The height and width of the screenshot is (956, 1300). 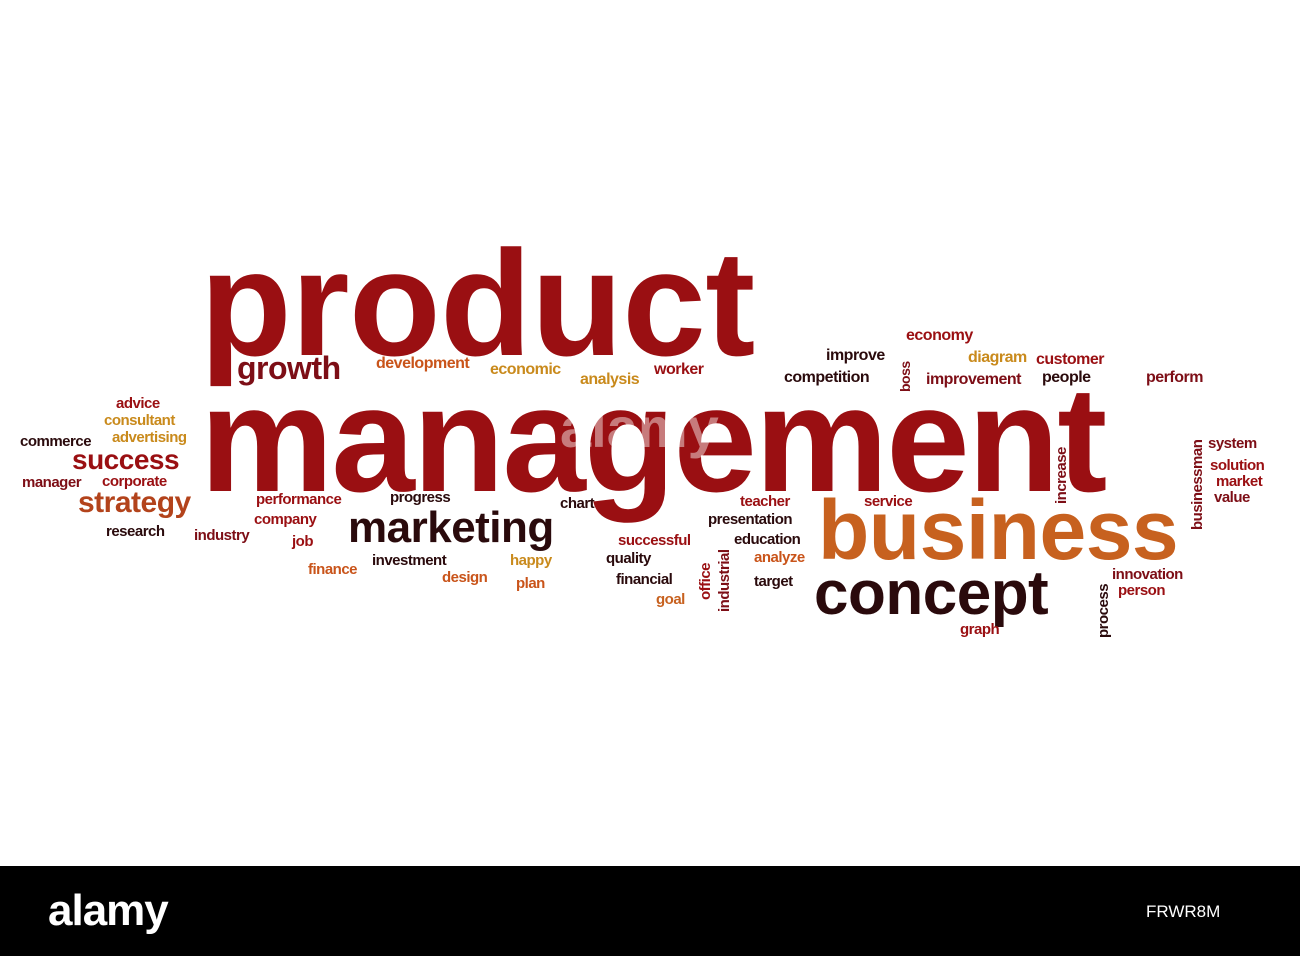 I want to click on word-marketing: marketing, so click(x=451, y=527).